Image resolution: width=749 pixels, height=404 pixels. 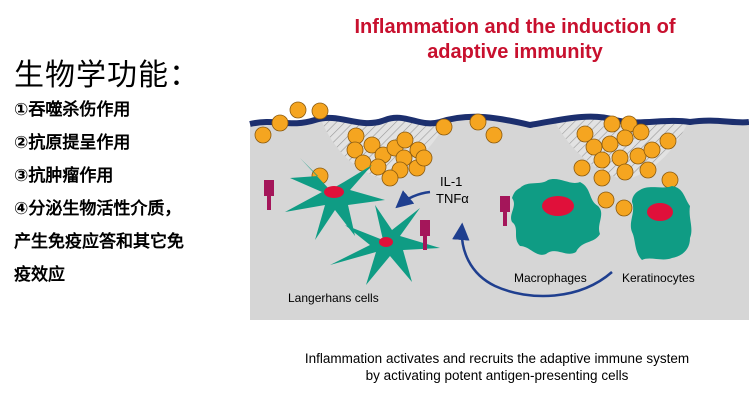 What do you see at coordinates (658, 278) in the screenshot?
I see `keratinocytes-label: Keratinocytes` at bounding box center [658, 278].